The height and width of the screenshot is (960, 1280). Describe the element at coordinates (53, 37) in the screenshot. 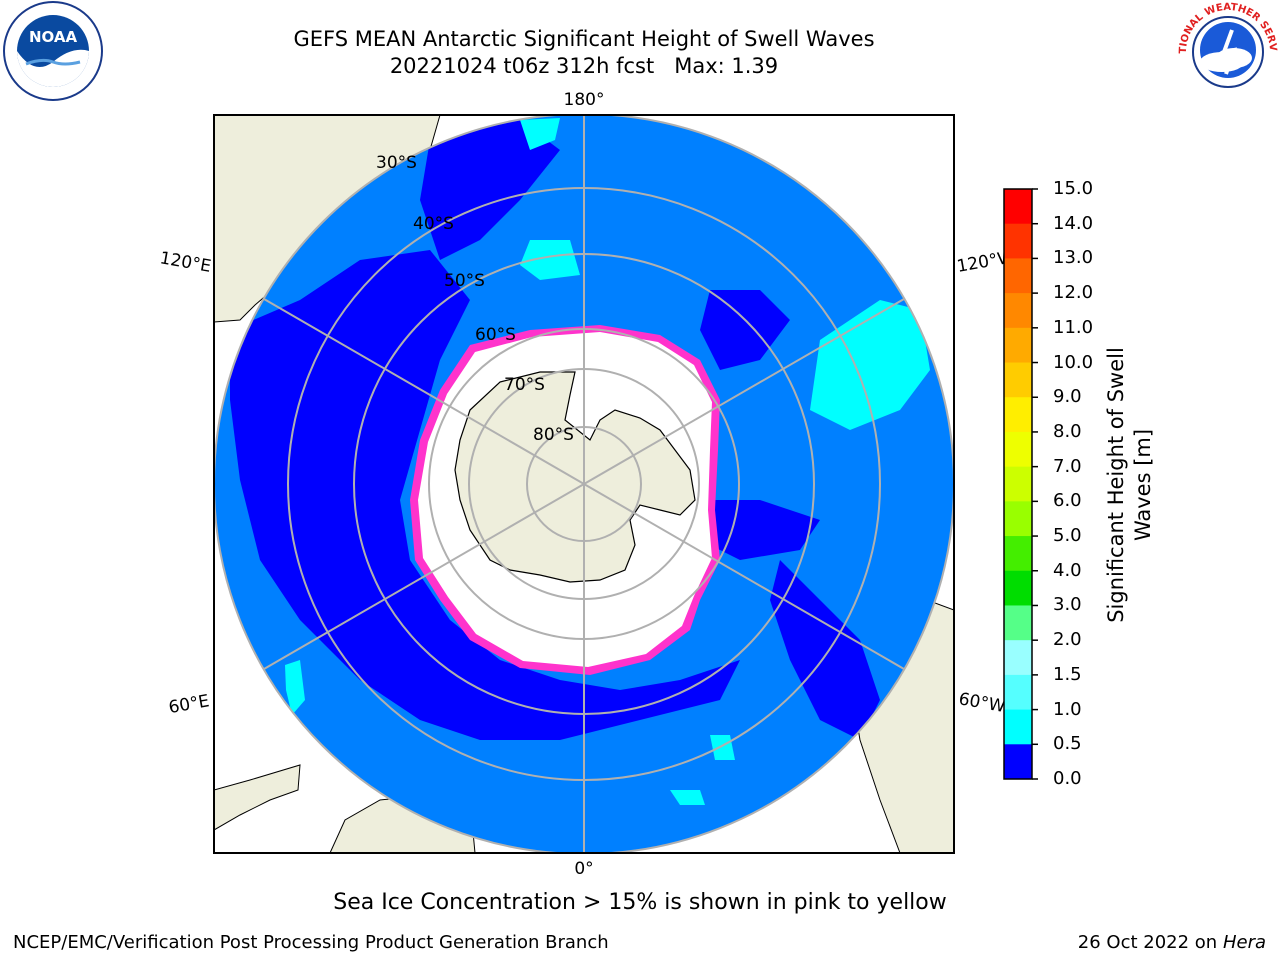

I see `svg-text: NOAA` at that location.